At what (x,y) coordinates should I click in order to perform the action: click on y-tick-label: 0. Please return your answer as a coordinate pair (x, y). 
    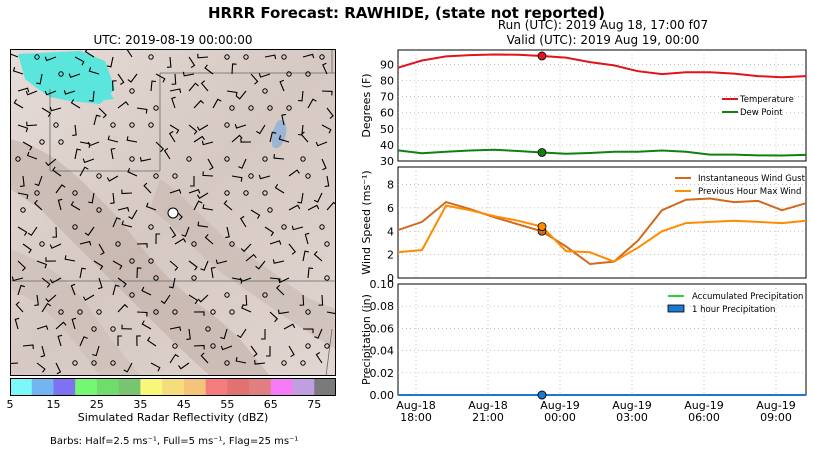
    Looking at the image, I should click on (390, 278).